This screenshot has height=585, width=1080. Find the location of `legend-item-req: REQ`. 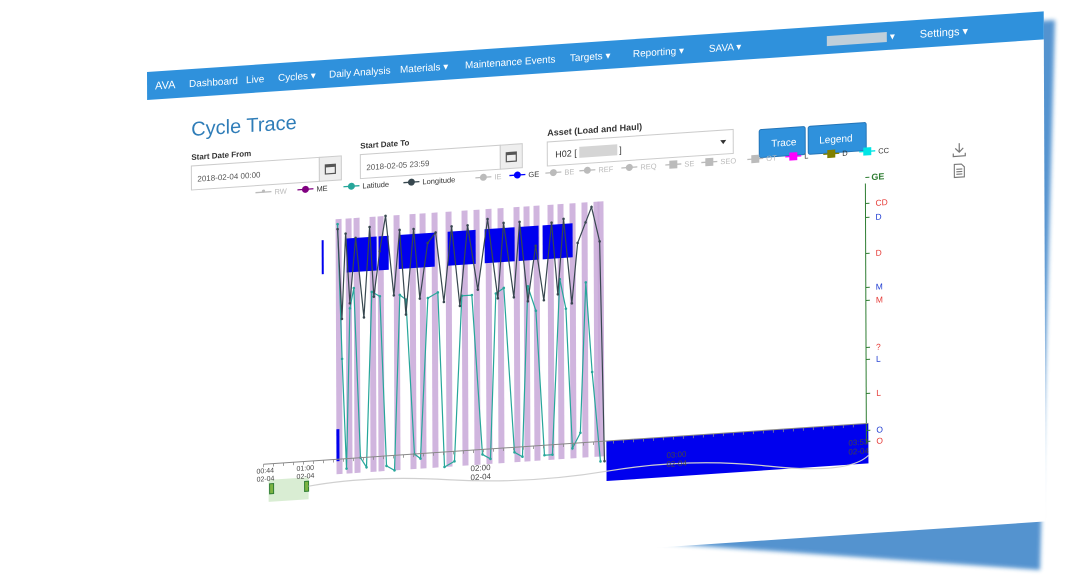

legend-item-req: REQ is located at coordinates (639, 167).